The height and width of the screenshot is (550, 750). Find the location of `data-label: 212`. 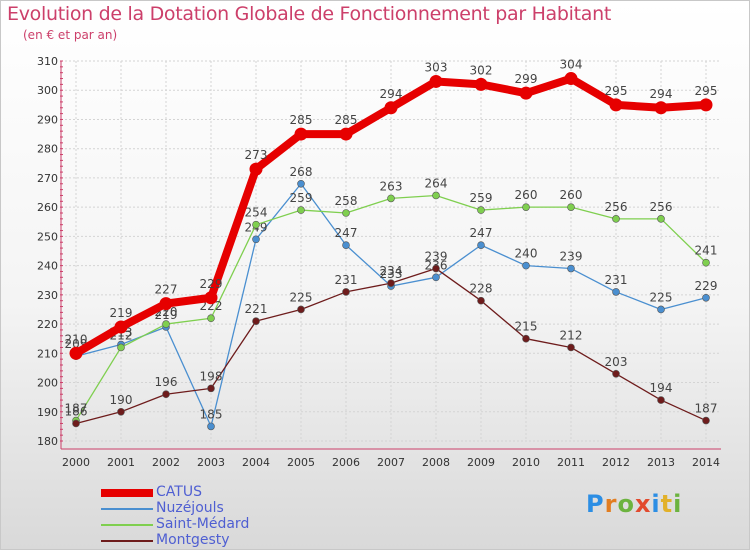

data-label: 212 is located at coordinates (571, 335).